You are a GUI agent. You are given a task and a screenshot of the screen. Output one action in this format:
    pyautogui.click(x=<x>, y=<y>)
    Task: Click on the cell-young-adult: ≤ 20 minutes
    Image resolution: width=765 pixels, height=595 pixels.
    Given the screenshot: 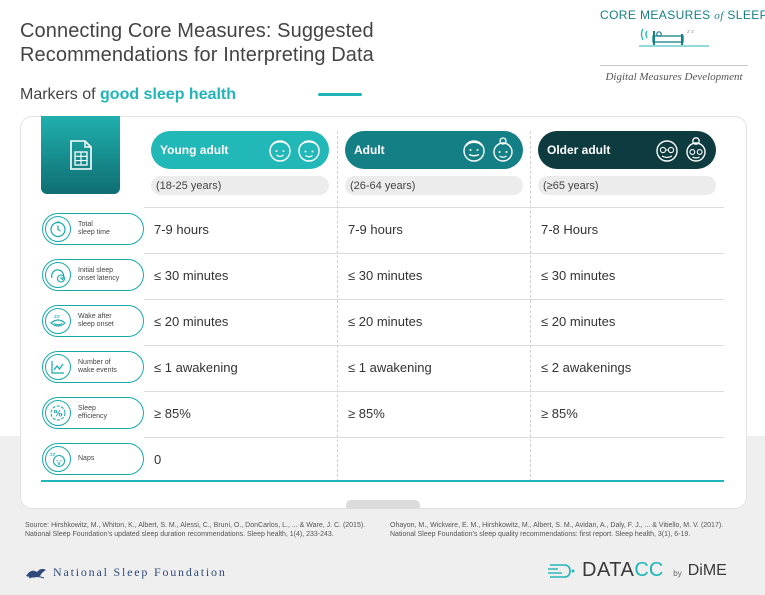 What is the action you would take?
    pyautogui.click(x=191, y=321)
    